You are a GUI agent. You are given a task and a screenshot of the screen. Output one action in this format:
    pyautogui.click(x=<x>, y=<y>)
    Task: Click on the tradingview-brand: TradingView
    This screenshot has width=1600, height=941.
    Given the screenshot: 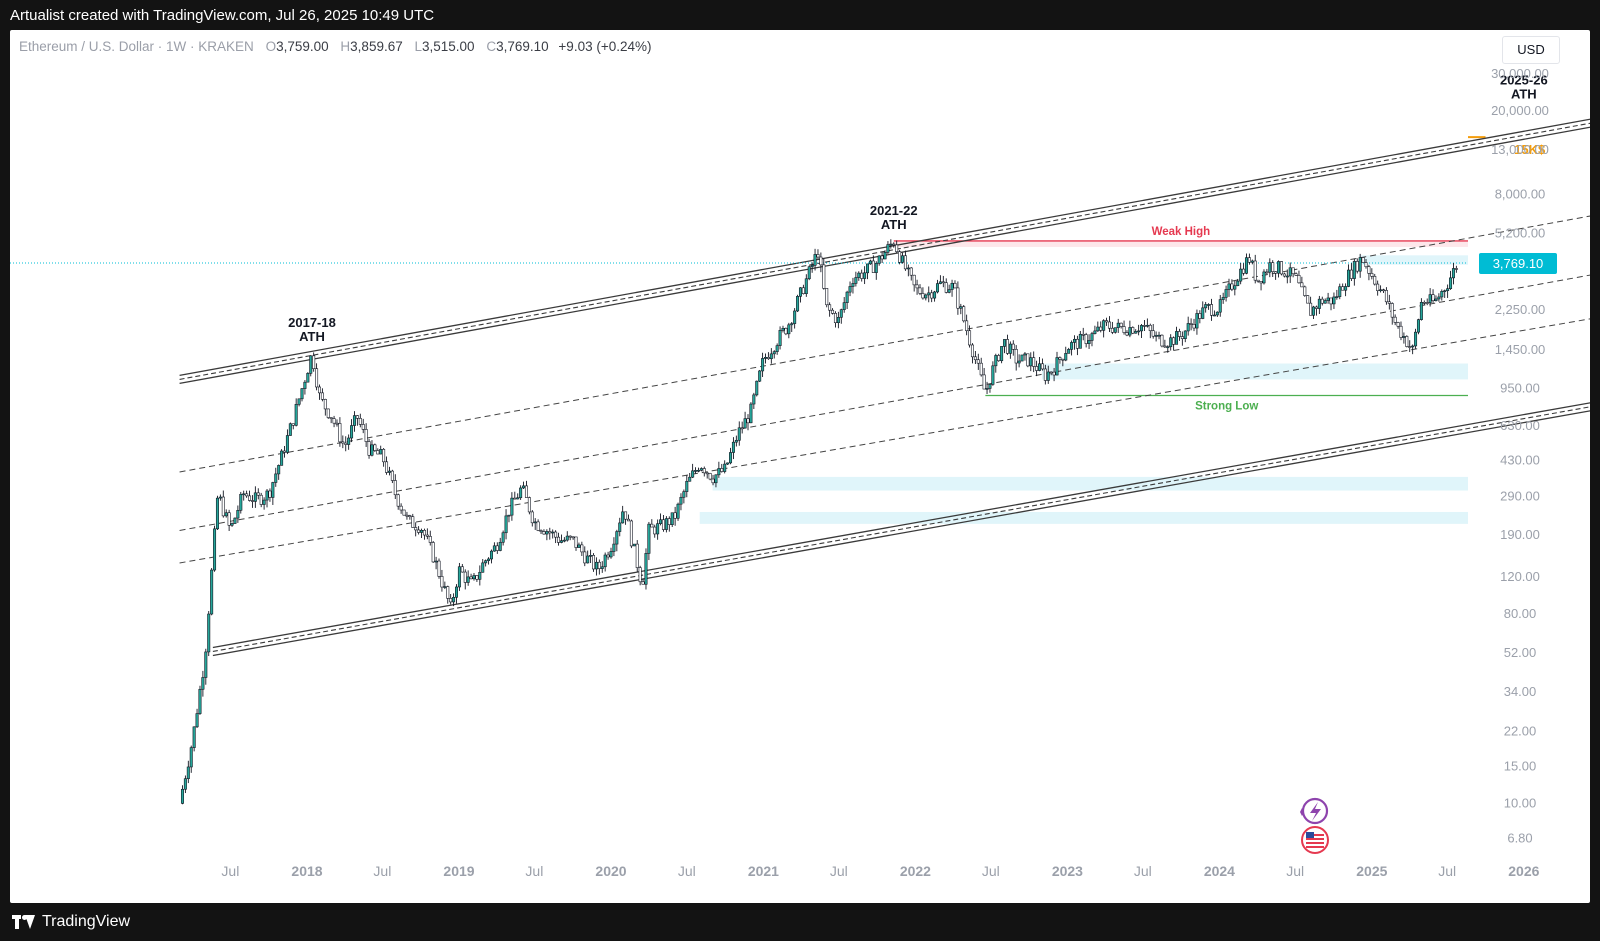 What is the action you would take?
    pyautogui.click(x=71, y=922)
    